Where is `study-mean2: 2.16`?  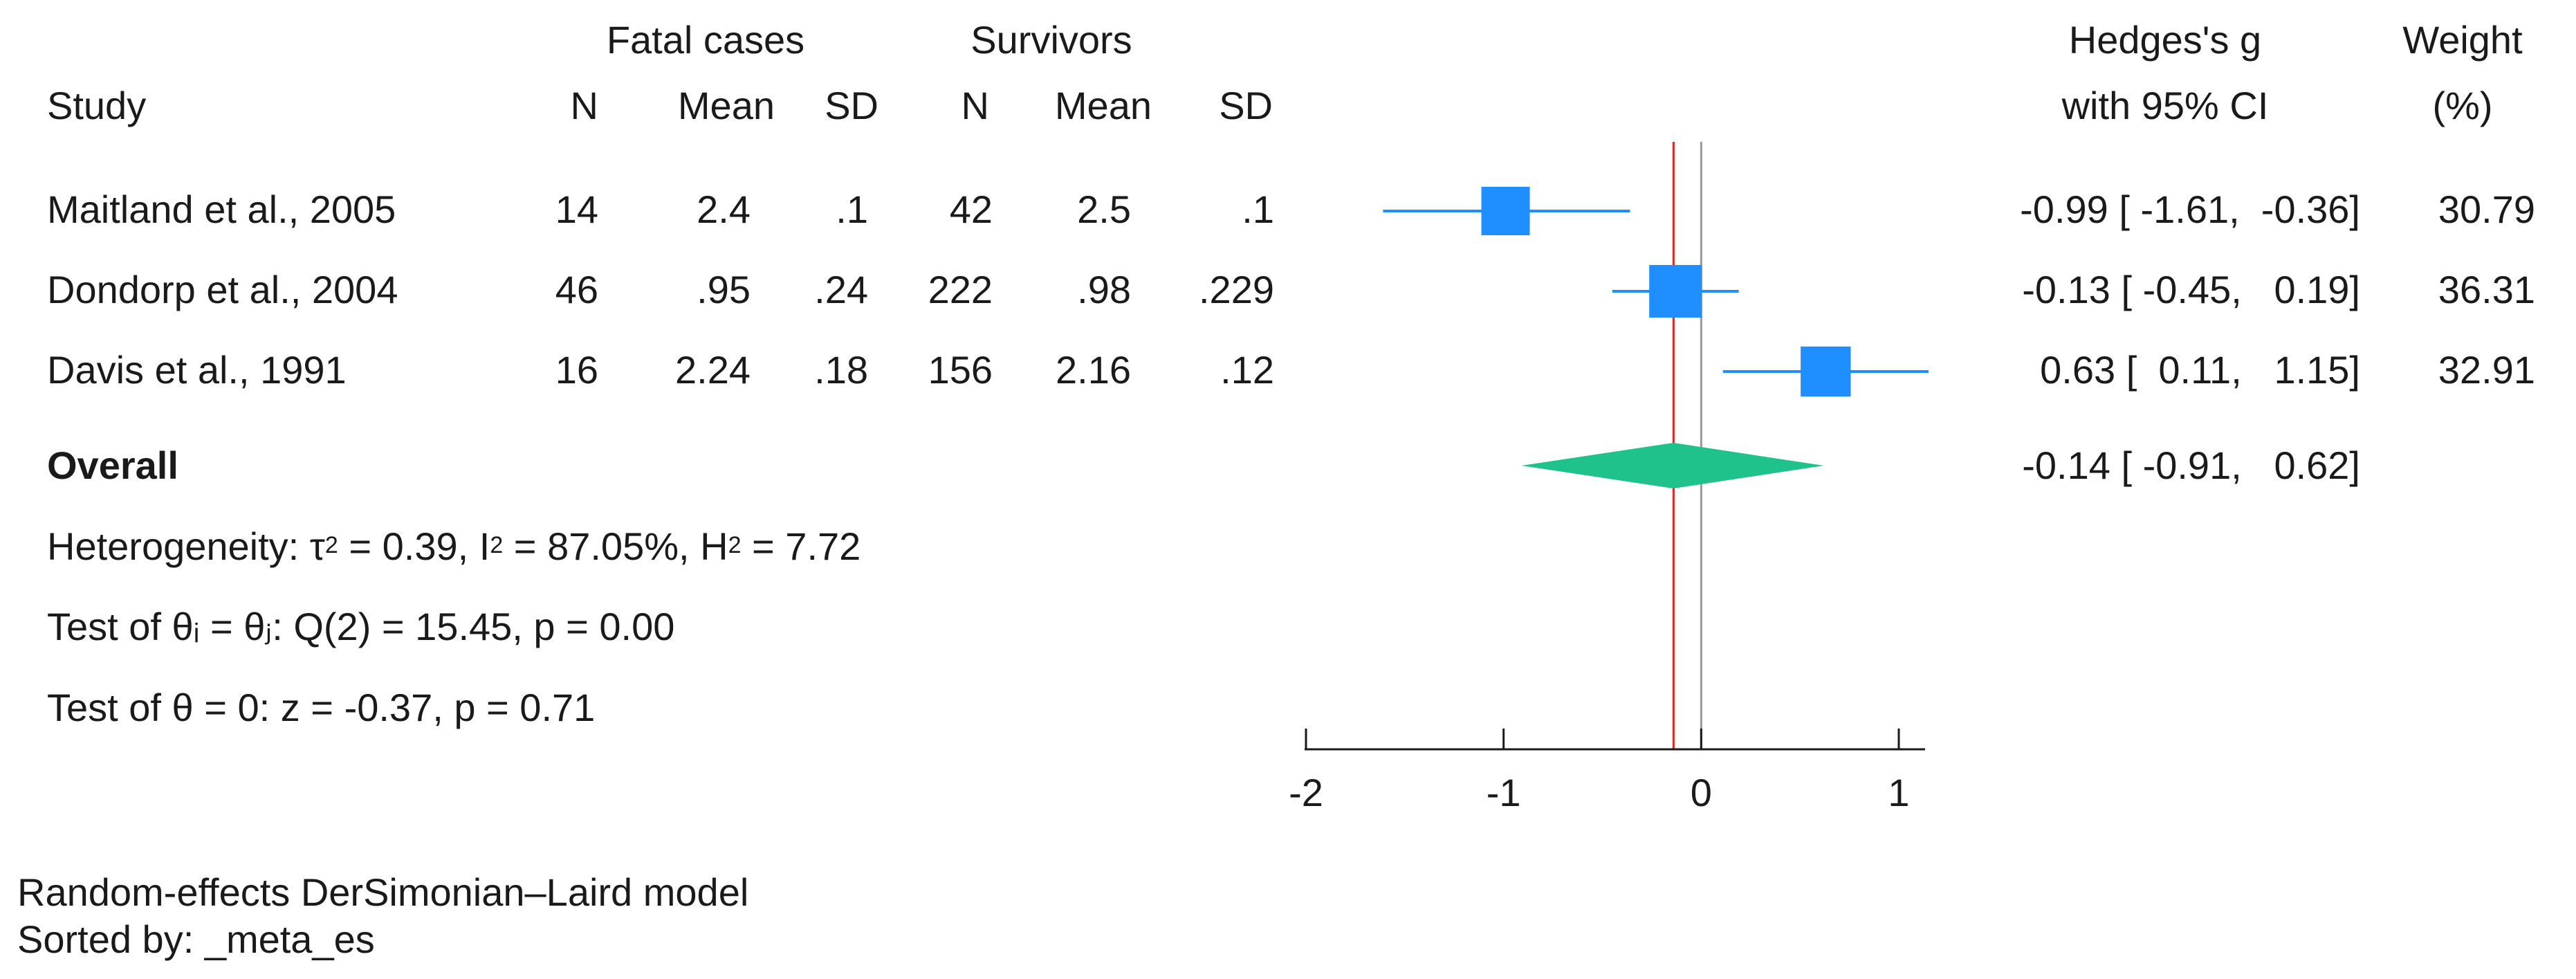
study-mean2: 2.16 is located at coordinates (1093, 370).